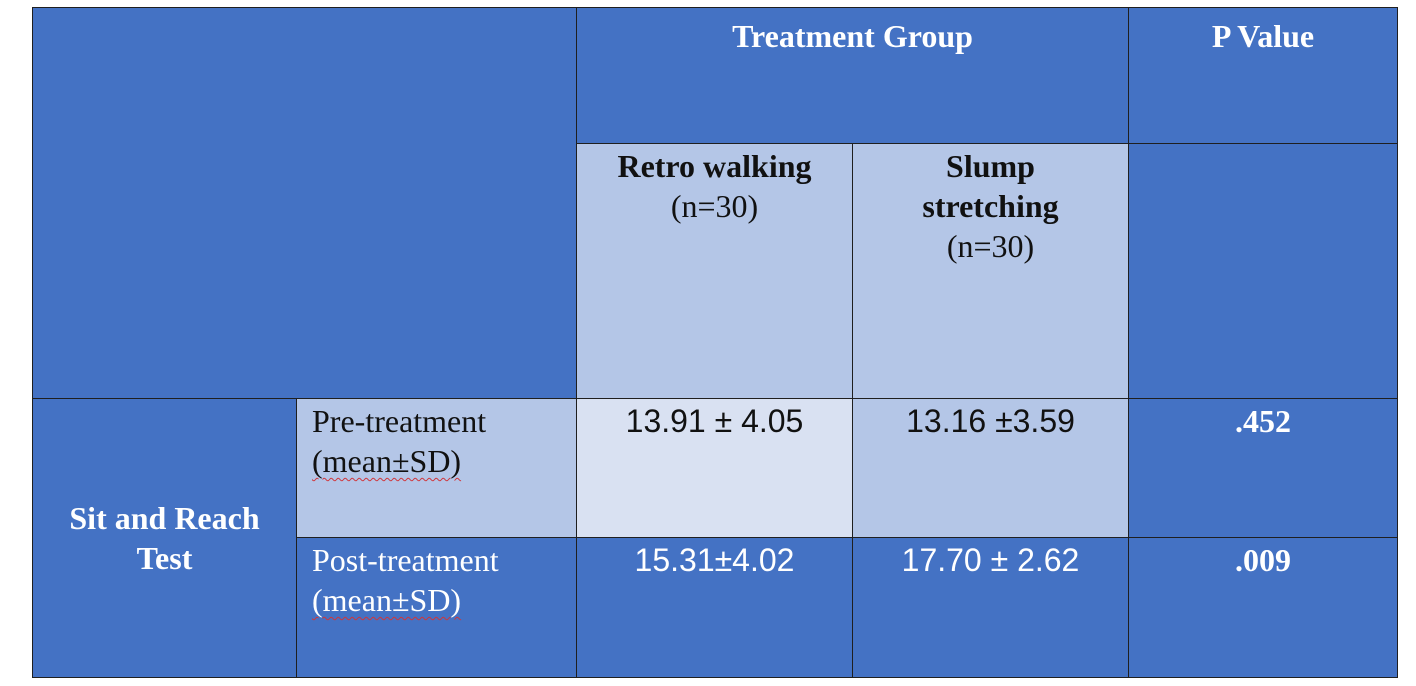  Describe the element at coordinates (852, 36) in the screenshot. I see `treatment-group-header-text: Treatment Group` at that location.